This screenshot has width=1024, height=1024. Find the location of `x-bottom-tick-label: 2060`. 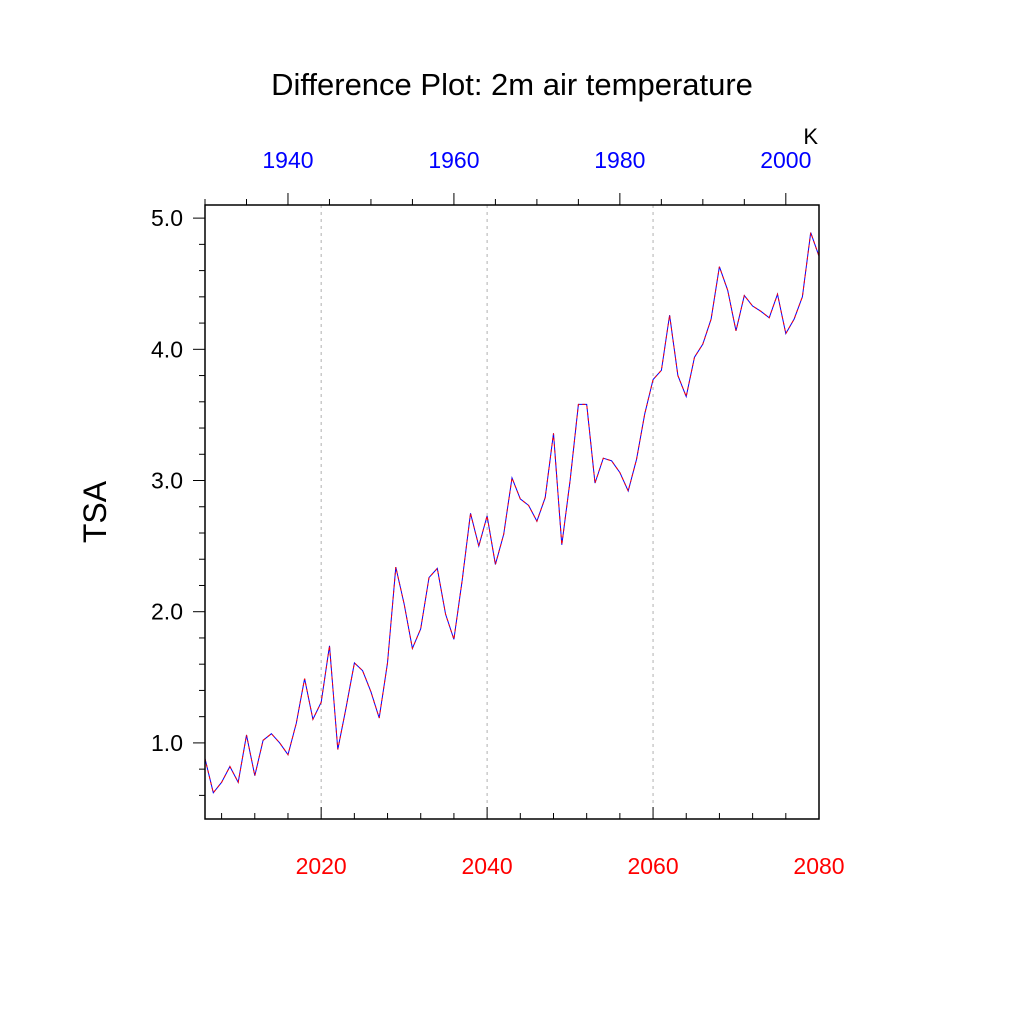

x-bottom-tick-label: 2060 is located at coordinates (652, 866).